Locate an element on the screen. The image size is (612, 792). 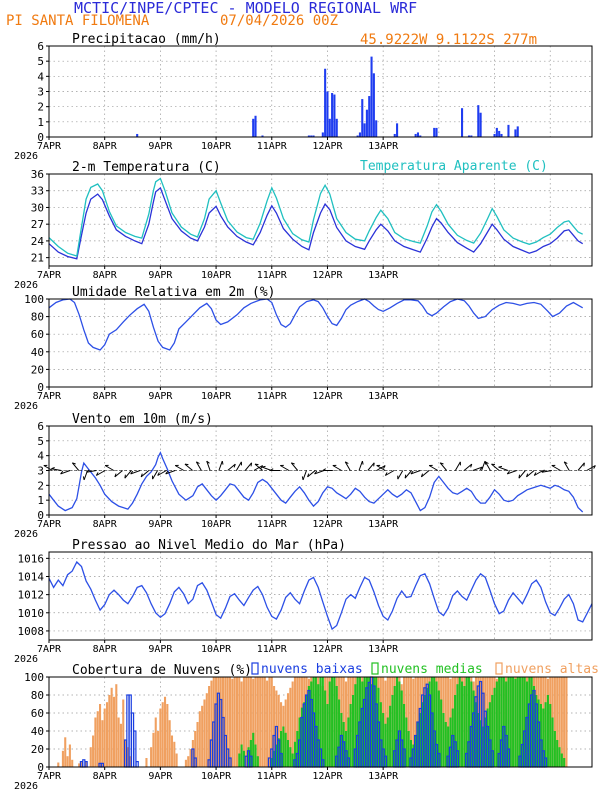
legend-apparent-temperature: Temperatura Aparente (C) is located at coordinates (454, 166).